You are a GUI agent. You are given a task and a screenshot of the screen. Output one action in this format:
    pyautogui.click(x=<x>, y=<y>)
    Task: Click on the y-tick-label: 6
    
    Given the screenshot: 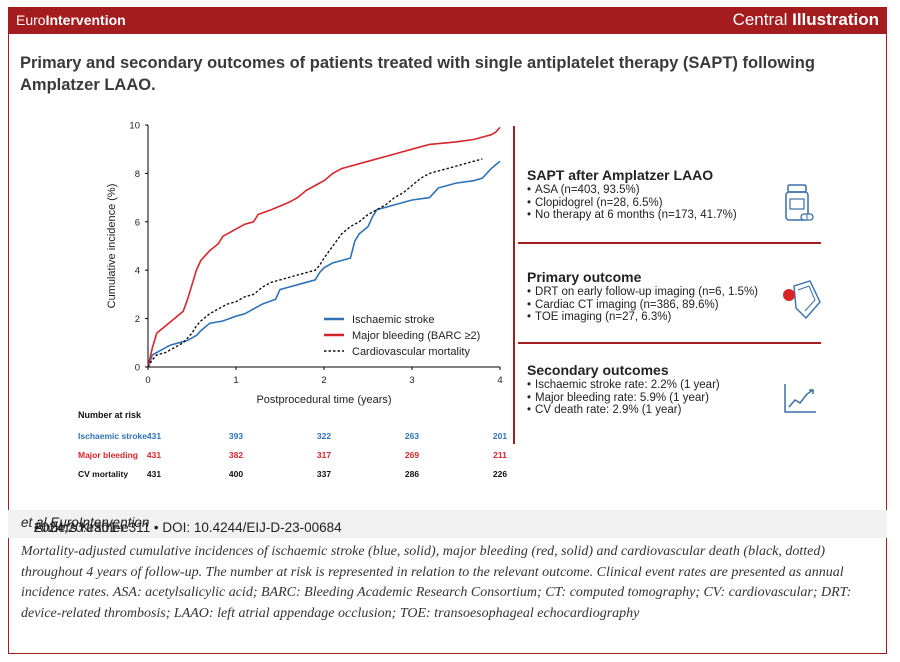 What is the action you would take?
    pyautogui.click(x=137, y=222)
    